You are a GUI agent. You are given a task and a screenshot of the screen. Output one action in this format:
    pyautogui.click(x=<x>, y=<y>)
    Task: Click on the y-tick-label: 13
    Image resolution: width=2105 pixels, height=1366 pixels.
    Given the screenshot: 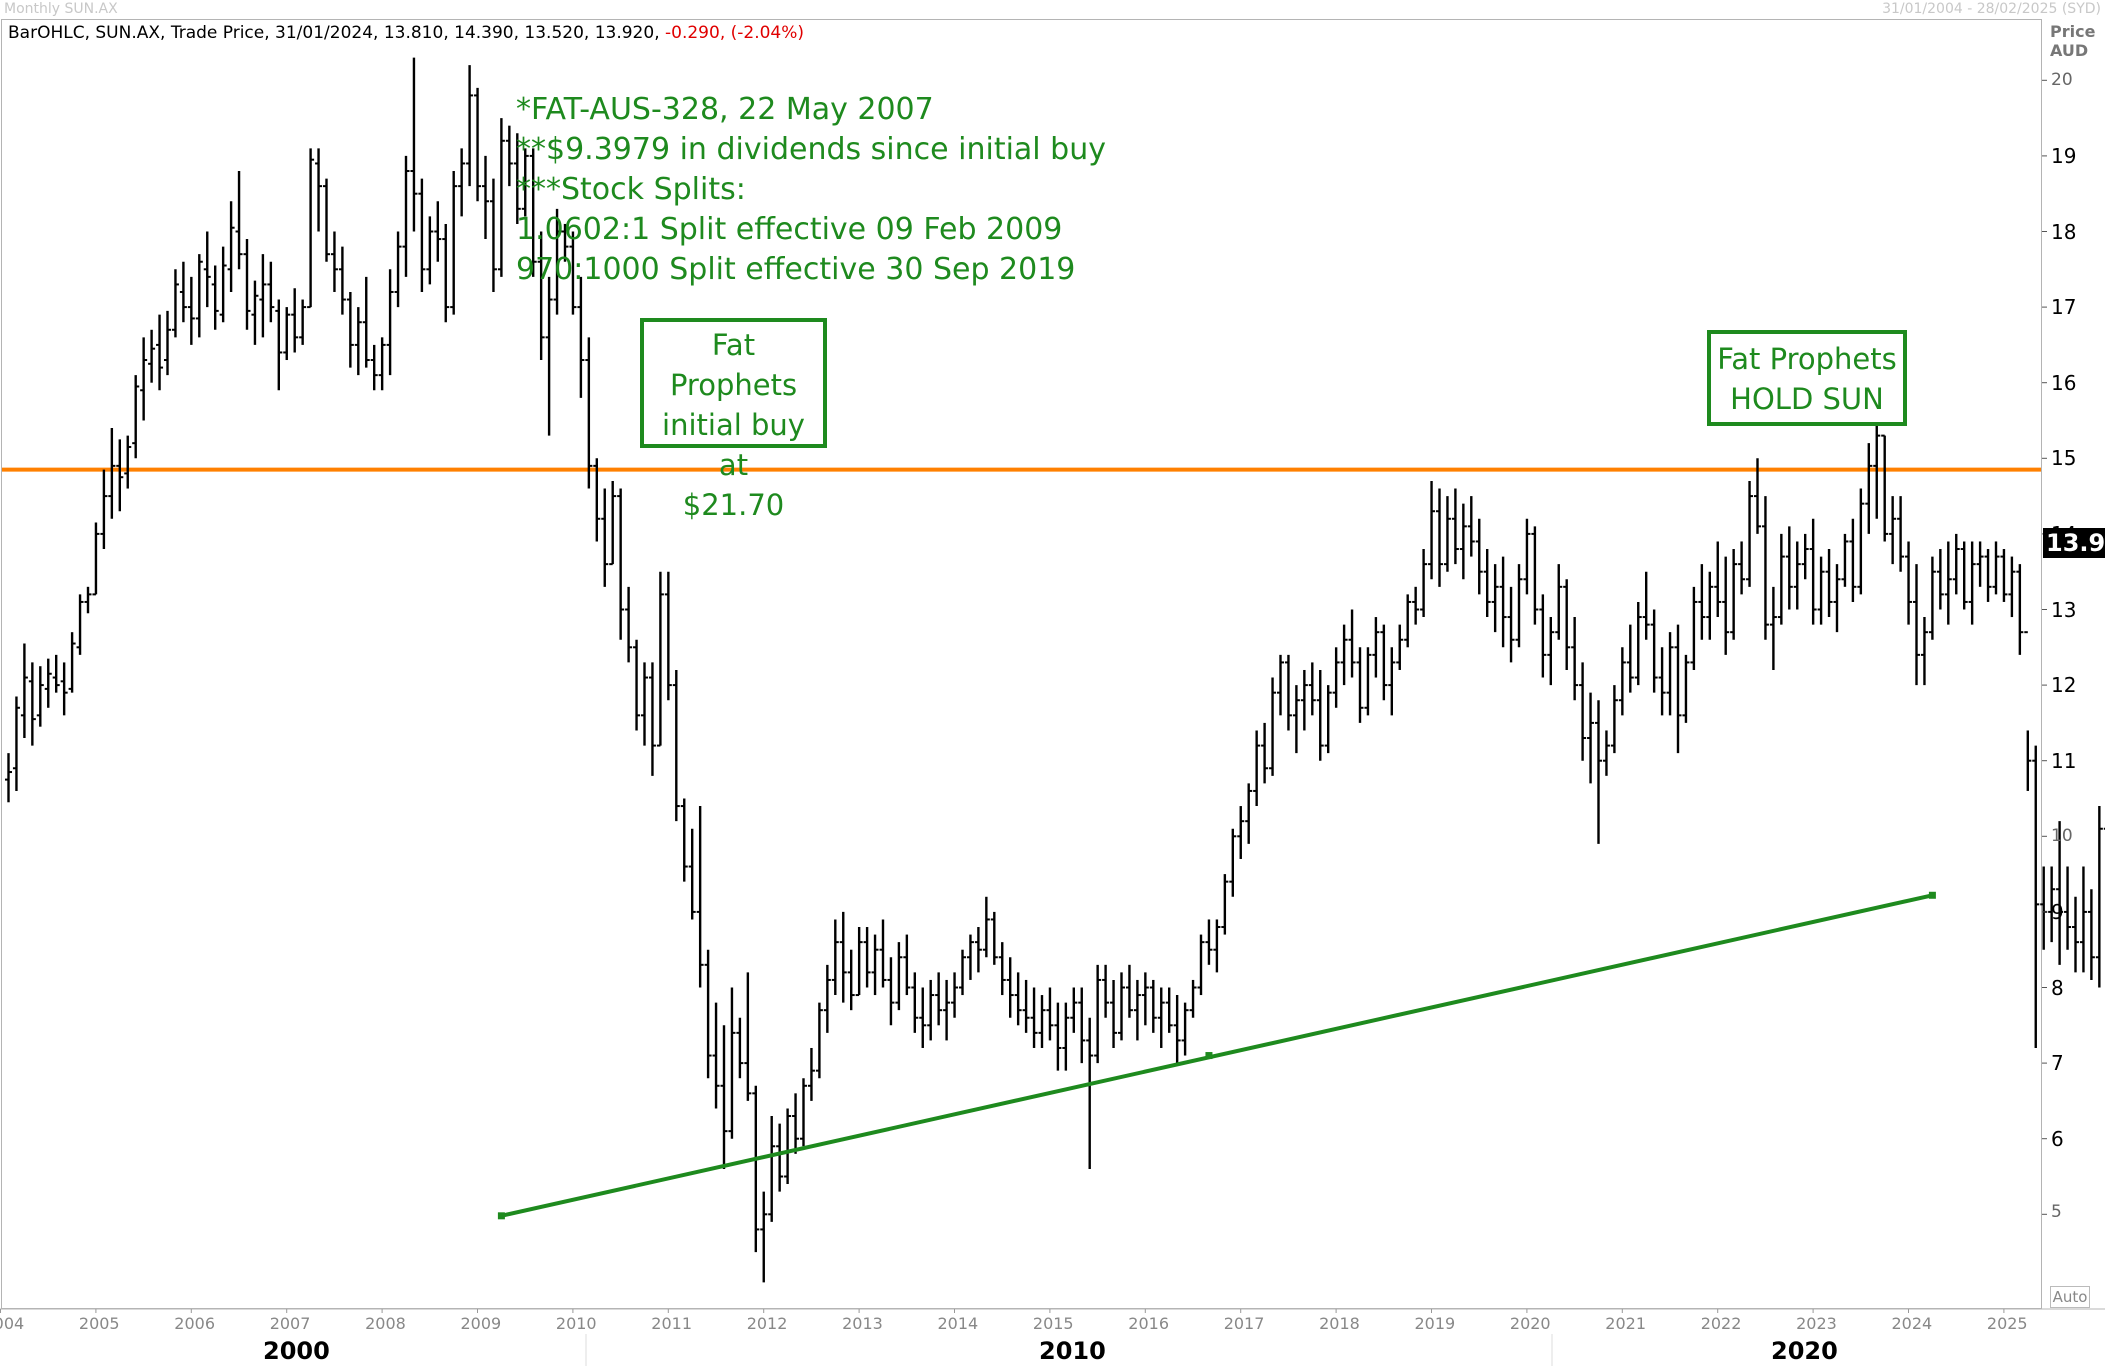 What is the action you would take?
    pyautogui.click(x=2064, y=609)
    